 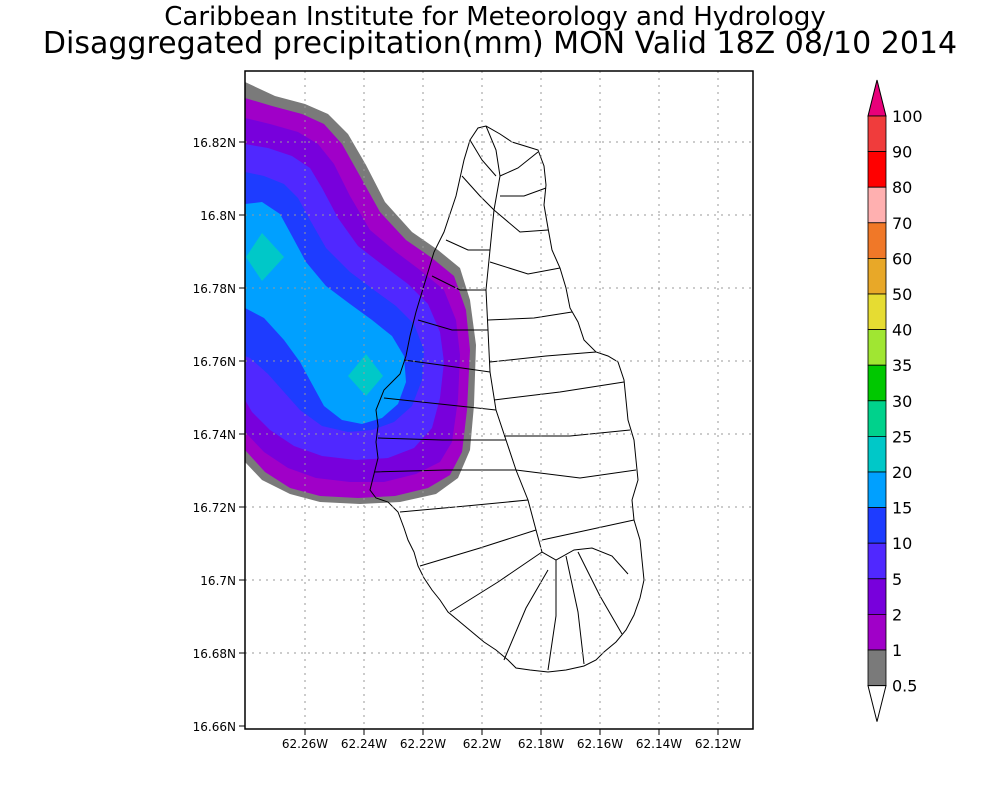 I want to click on legend-level-label: 0.5, so click(x=904, y=686).